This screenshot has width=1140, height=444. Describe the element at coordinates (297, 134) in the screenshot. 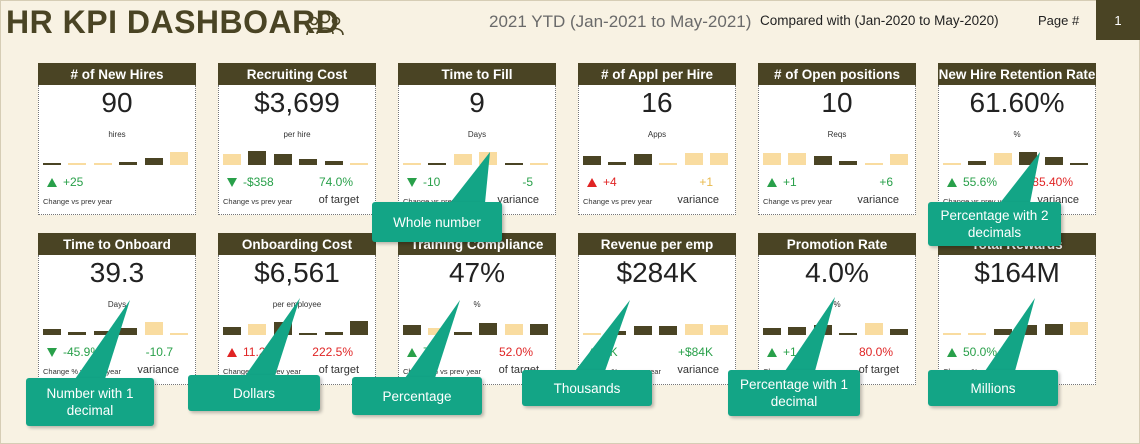

I see `kpi-unit: per hire` at that location.